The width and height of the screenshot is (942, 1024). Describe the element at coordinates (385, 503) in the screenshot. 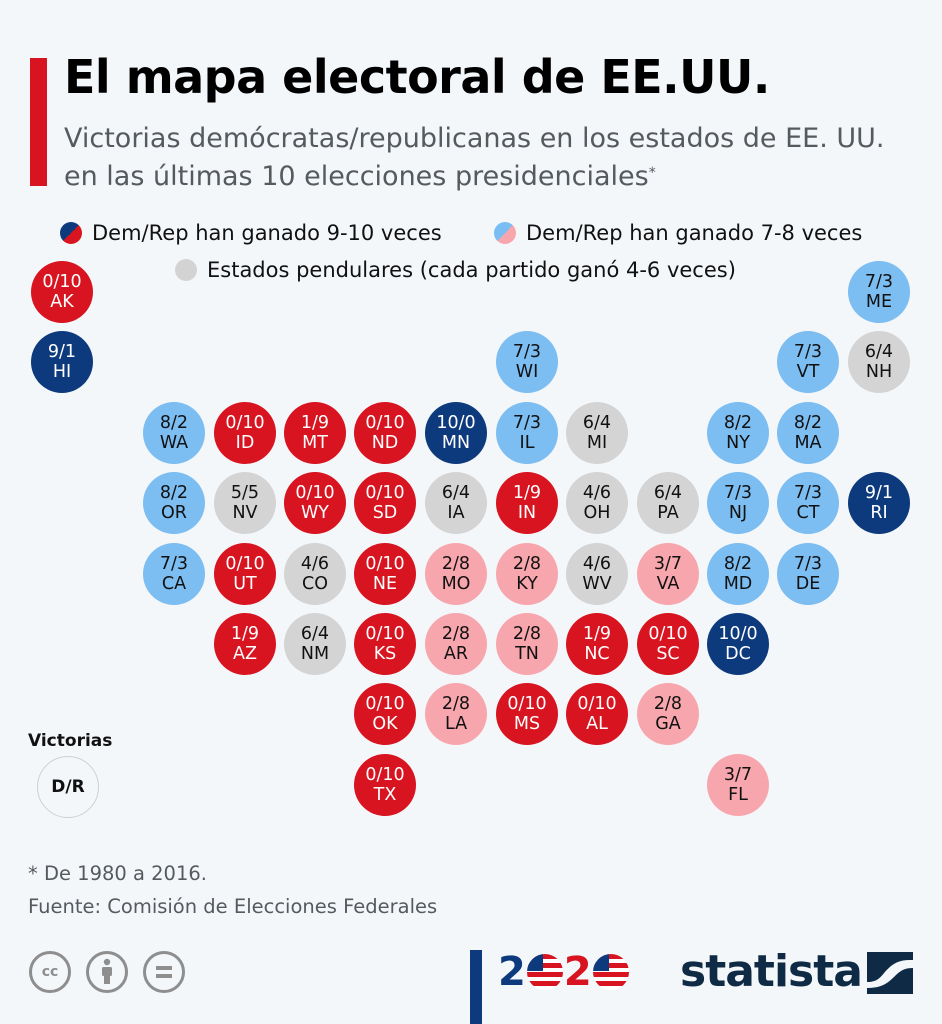

I see `state-sd: 0/10 SD` at that location.